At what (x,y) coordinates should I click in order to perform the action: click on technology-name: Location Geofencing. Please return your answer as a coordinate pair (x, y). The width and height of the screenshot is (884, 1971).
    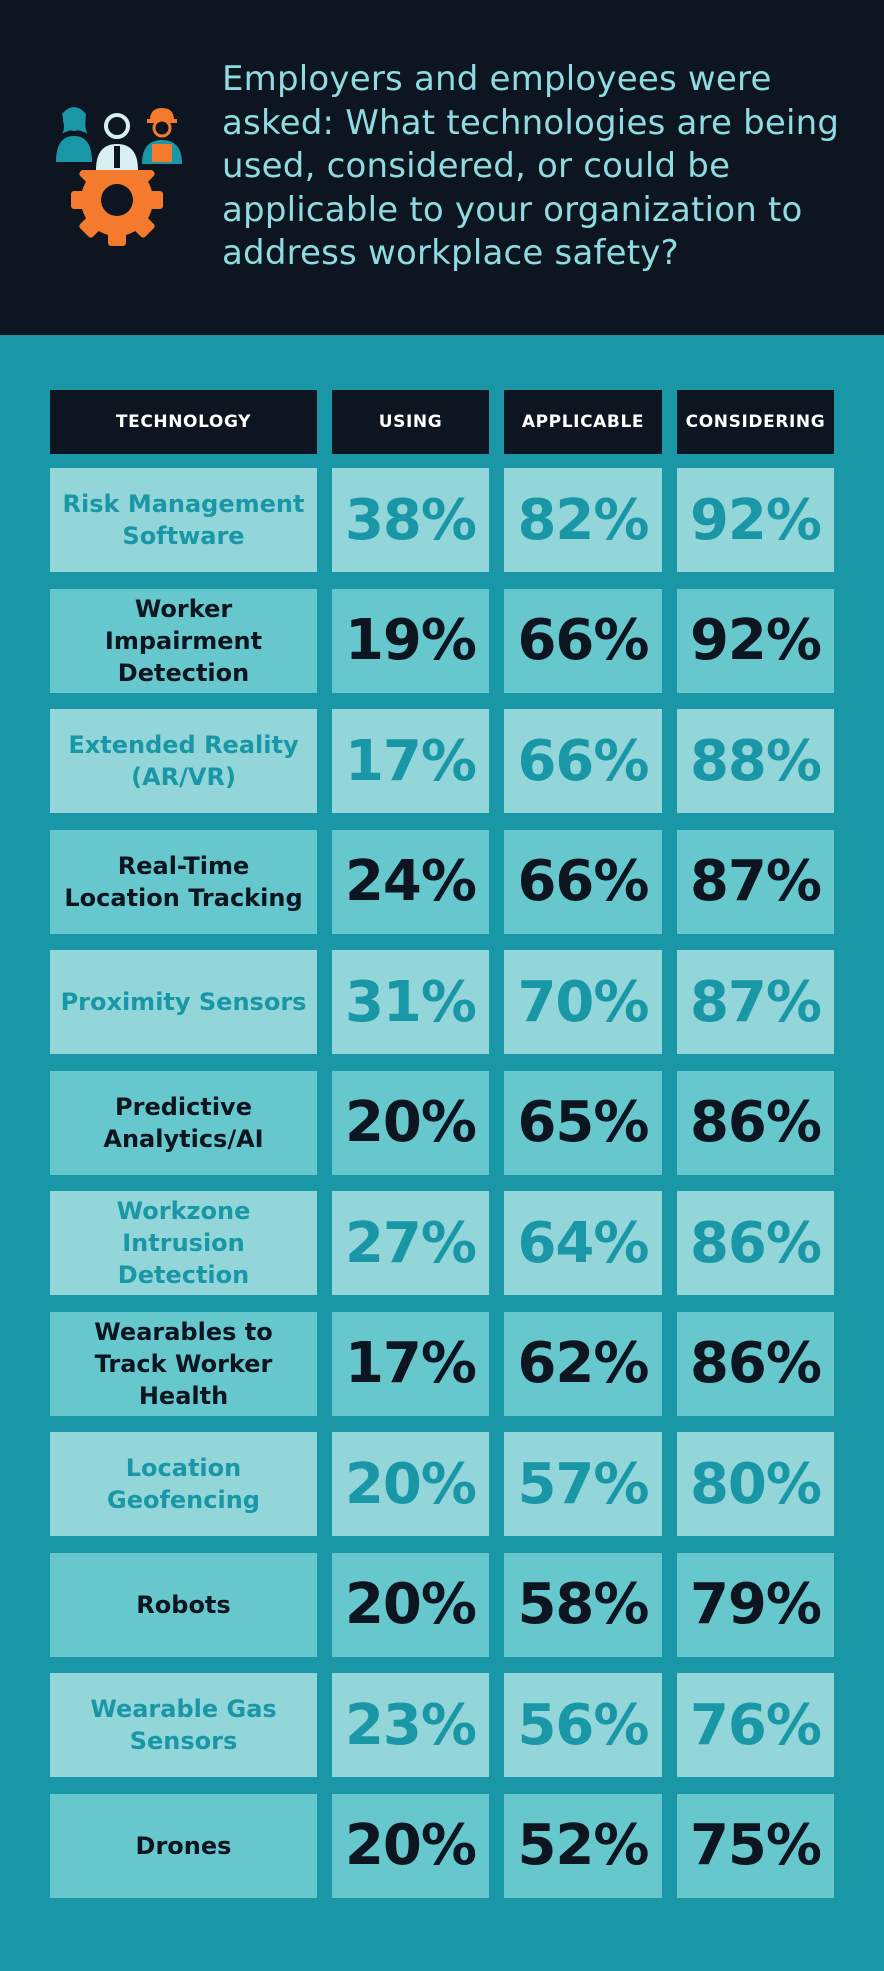
    Looking at the image, I should click on (183, 1484).